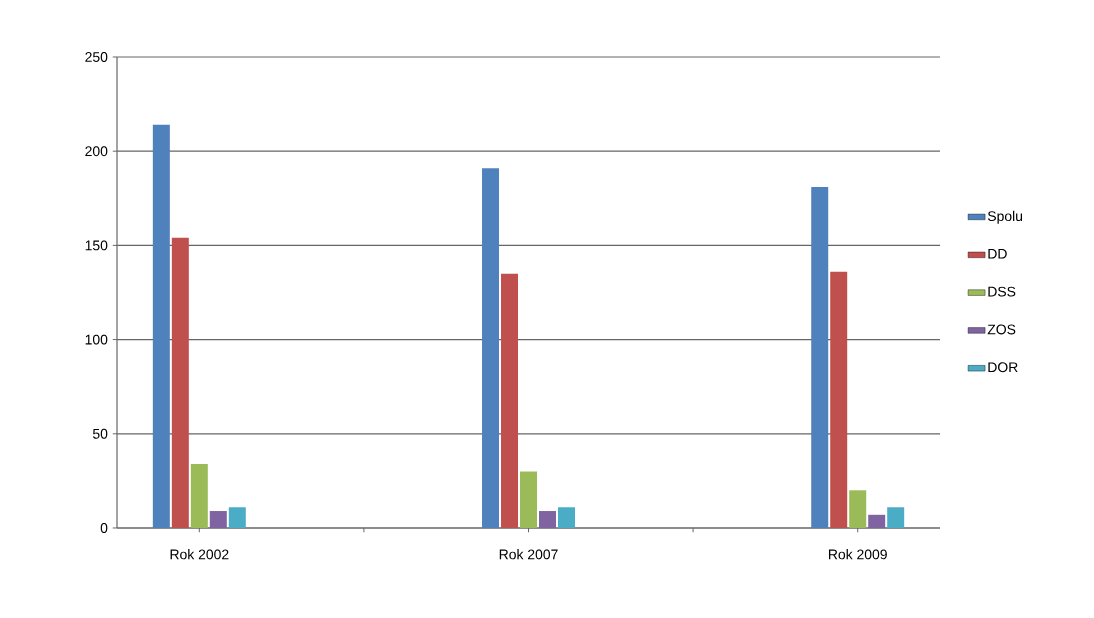 This screenshot has height=618, width=1094. What do you see at coordinates (96, 57) in the screenshot?
I see `y-tick-label: 250` at bounding box center [96, 57].